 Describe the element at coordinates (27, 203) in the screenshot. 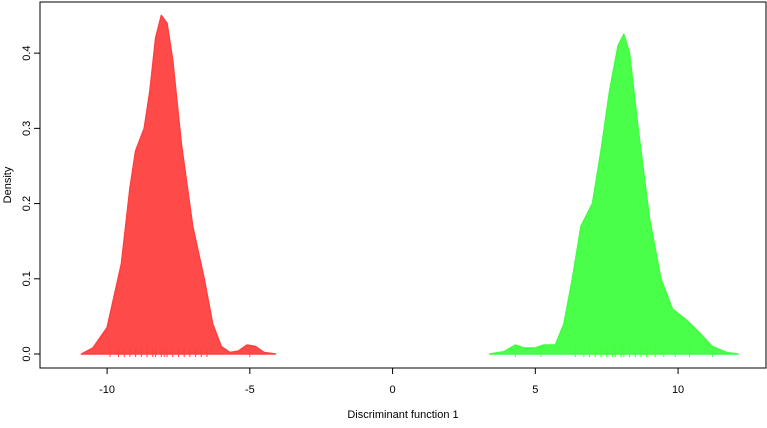

I see `y-tick-label: 0.2` at that location.